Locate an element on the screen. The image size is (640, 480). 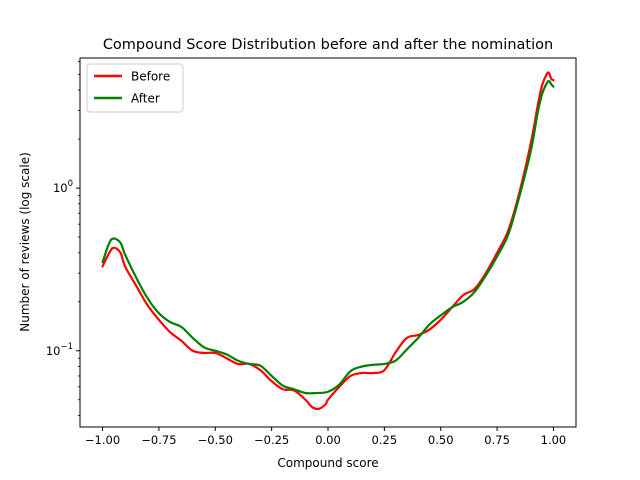
x-tick-label: 0.50 is located at coordinates (441, 440).